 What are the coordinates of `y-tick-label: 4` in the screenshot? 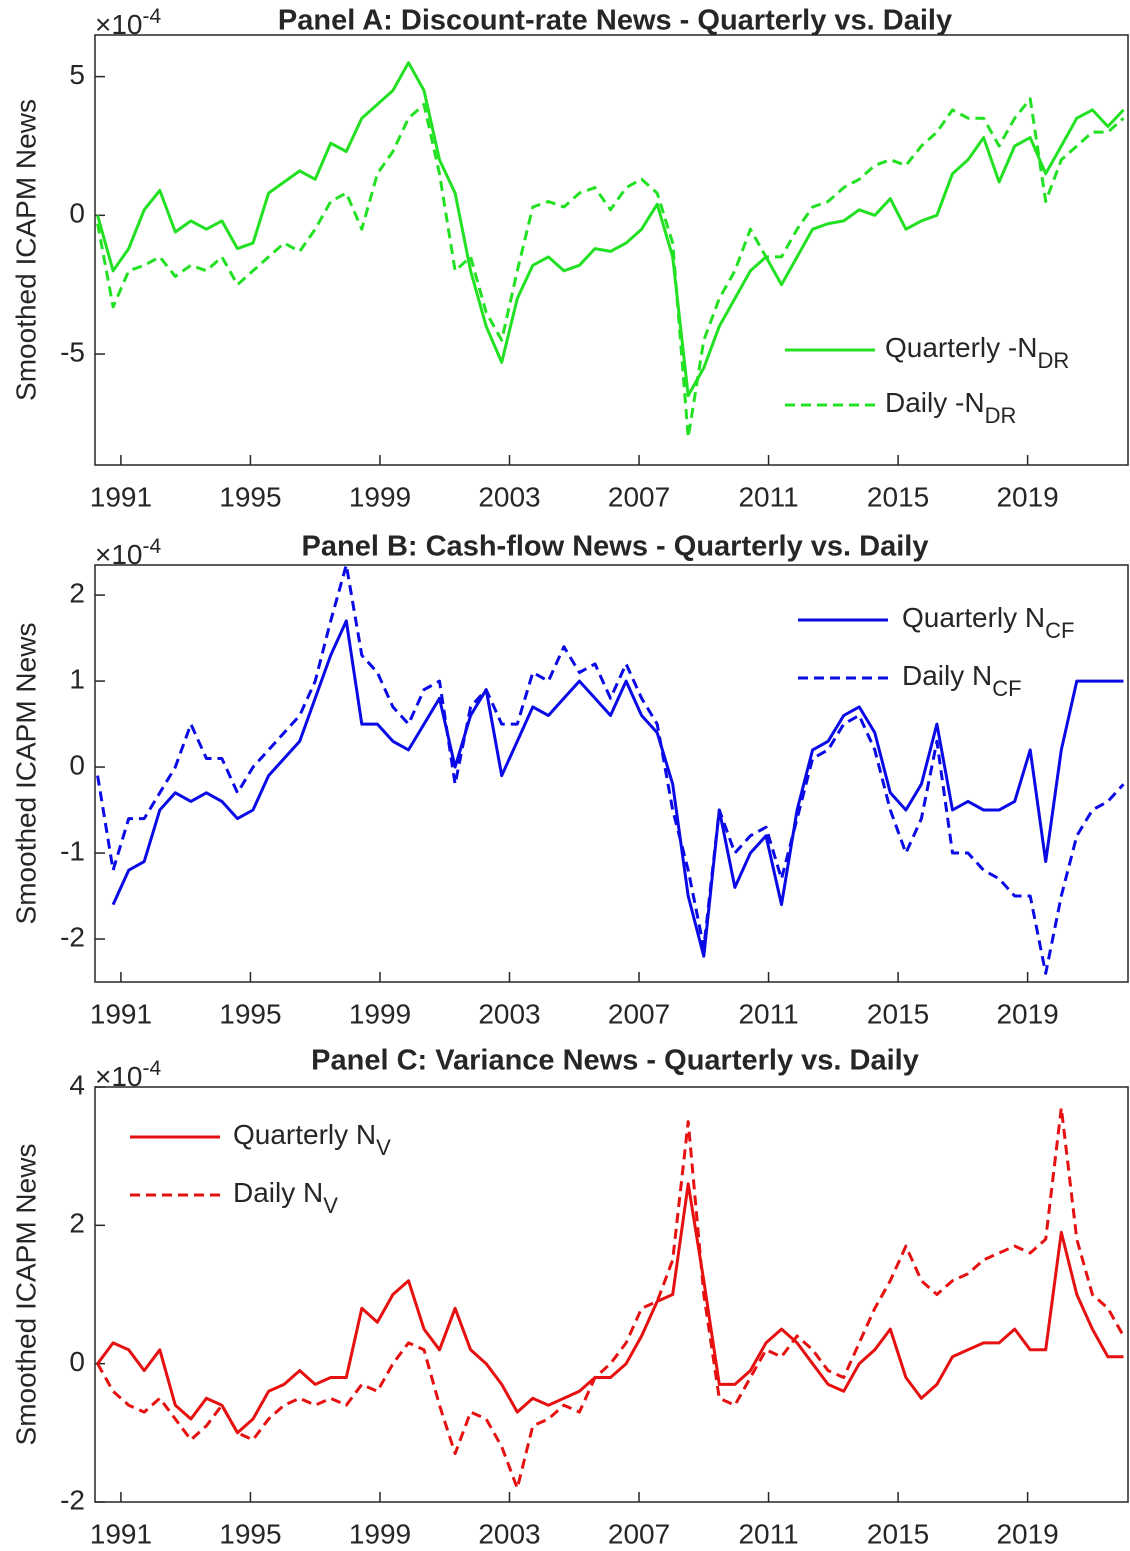 It's located at (77, 1084).